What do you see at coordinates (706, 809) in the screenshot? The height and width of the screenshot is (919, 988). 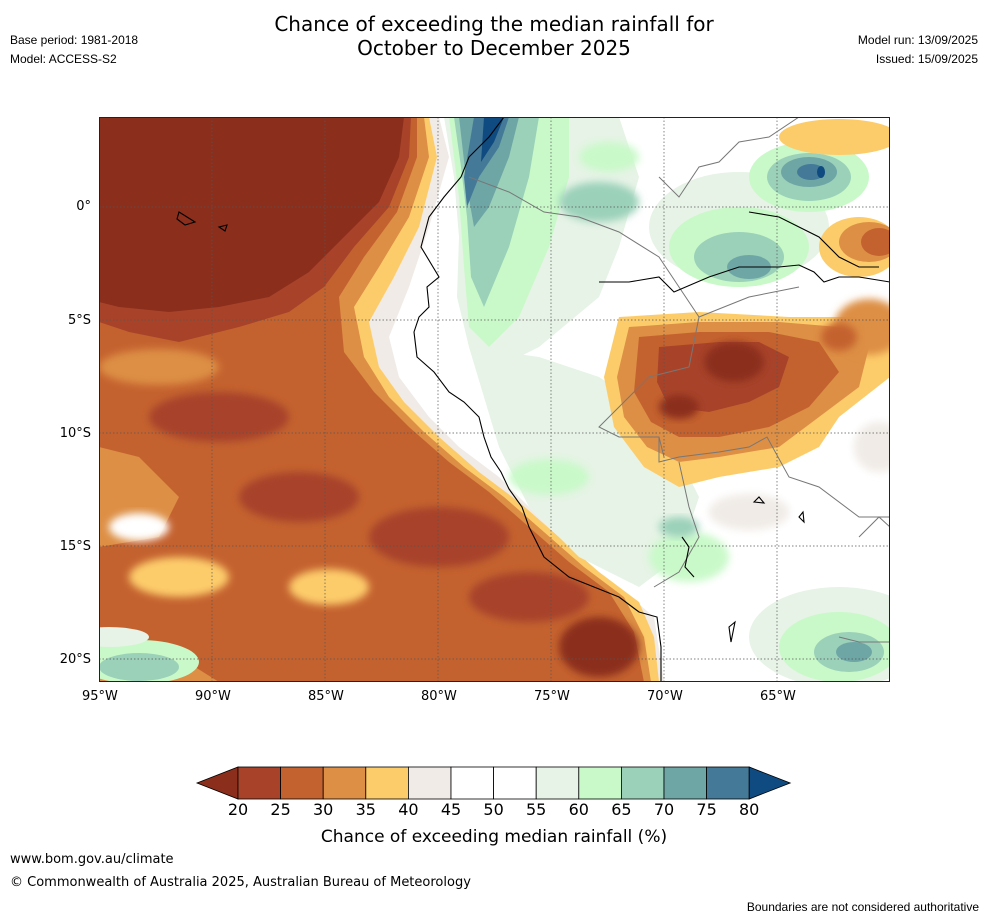 I see `colorbar-tick-label: 75` at bounding box center [706, 809].